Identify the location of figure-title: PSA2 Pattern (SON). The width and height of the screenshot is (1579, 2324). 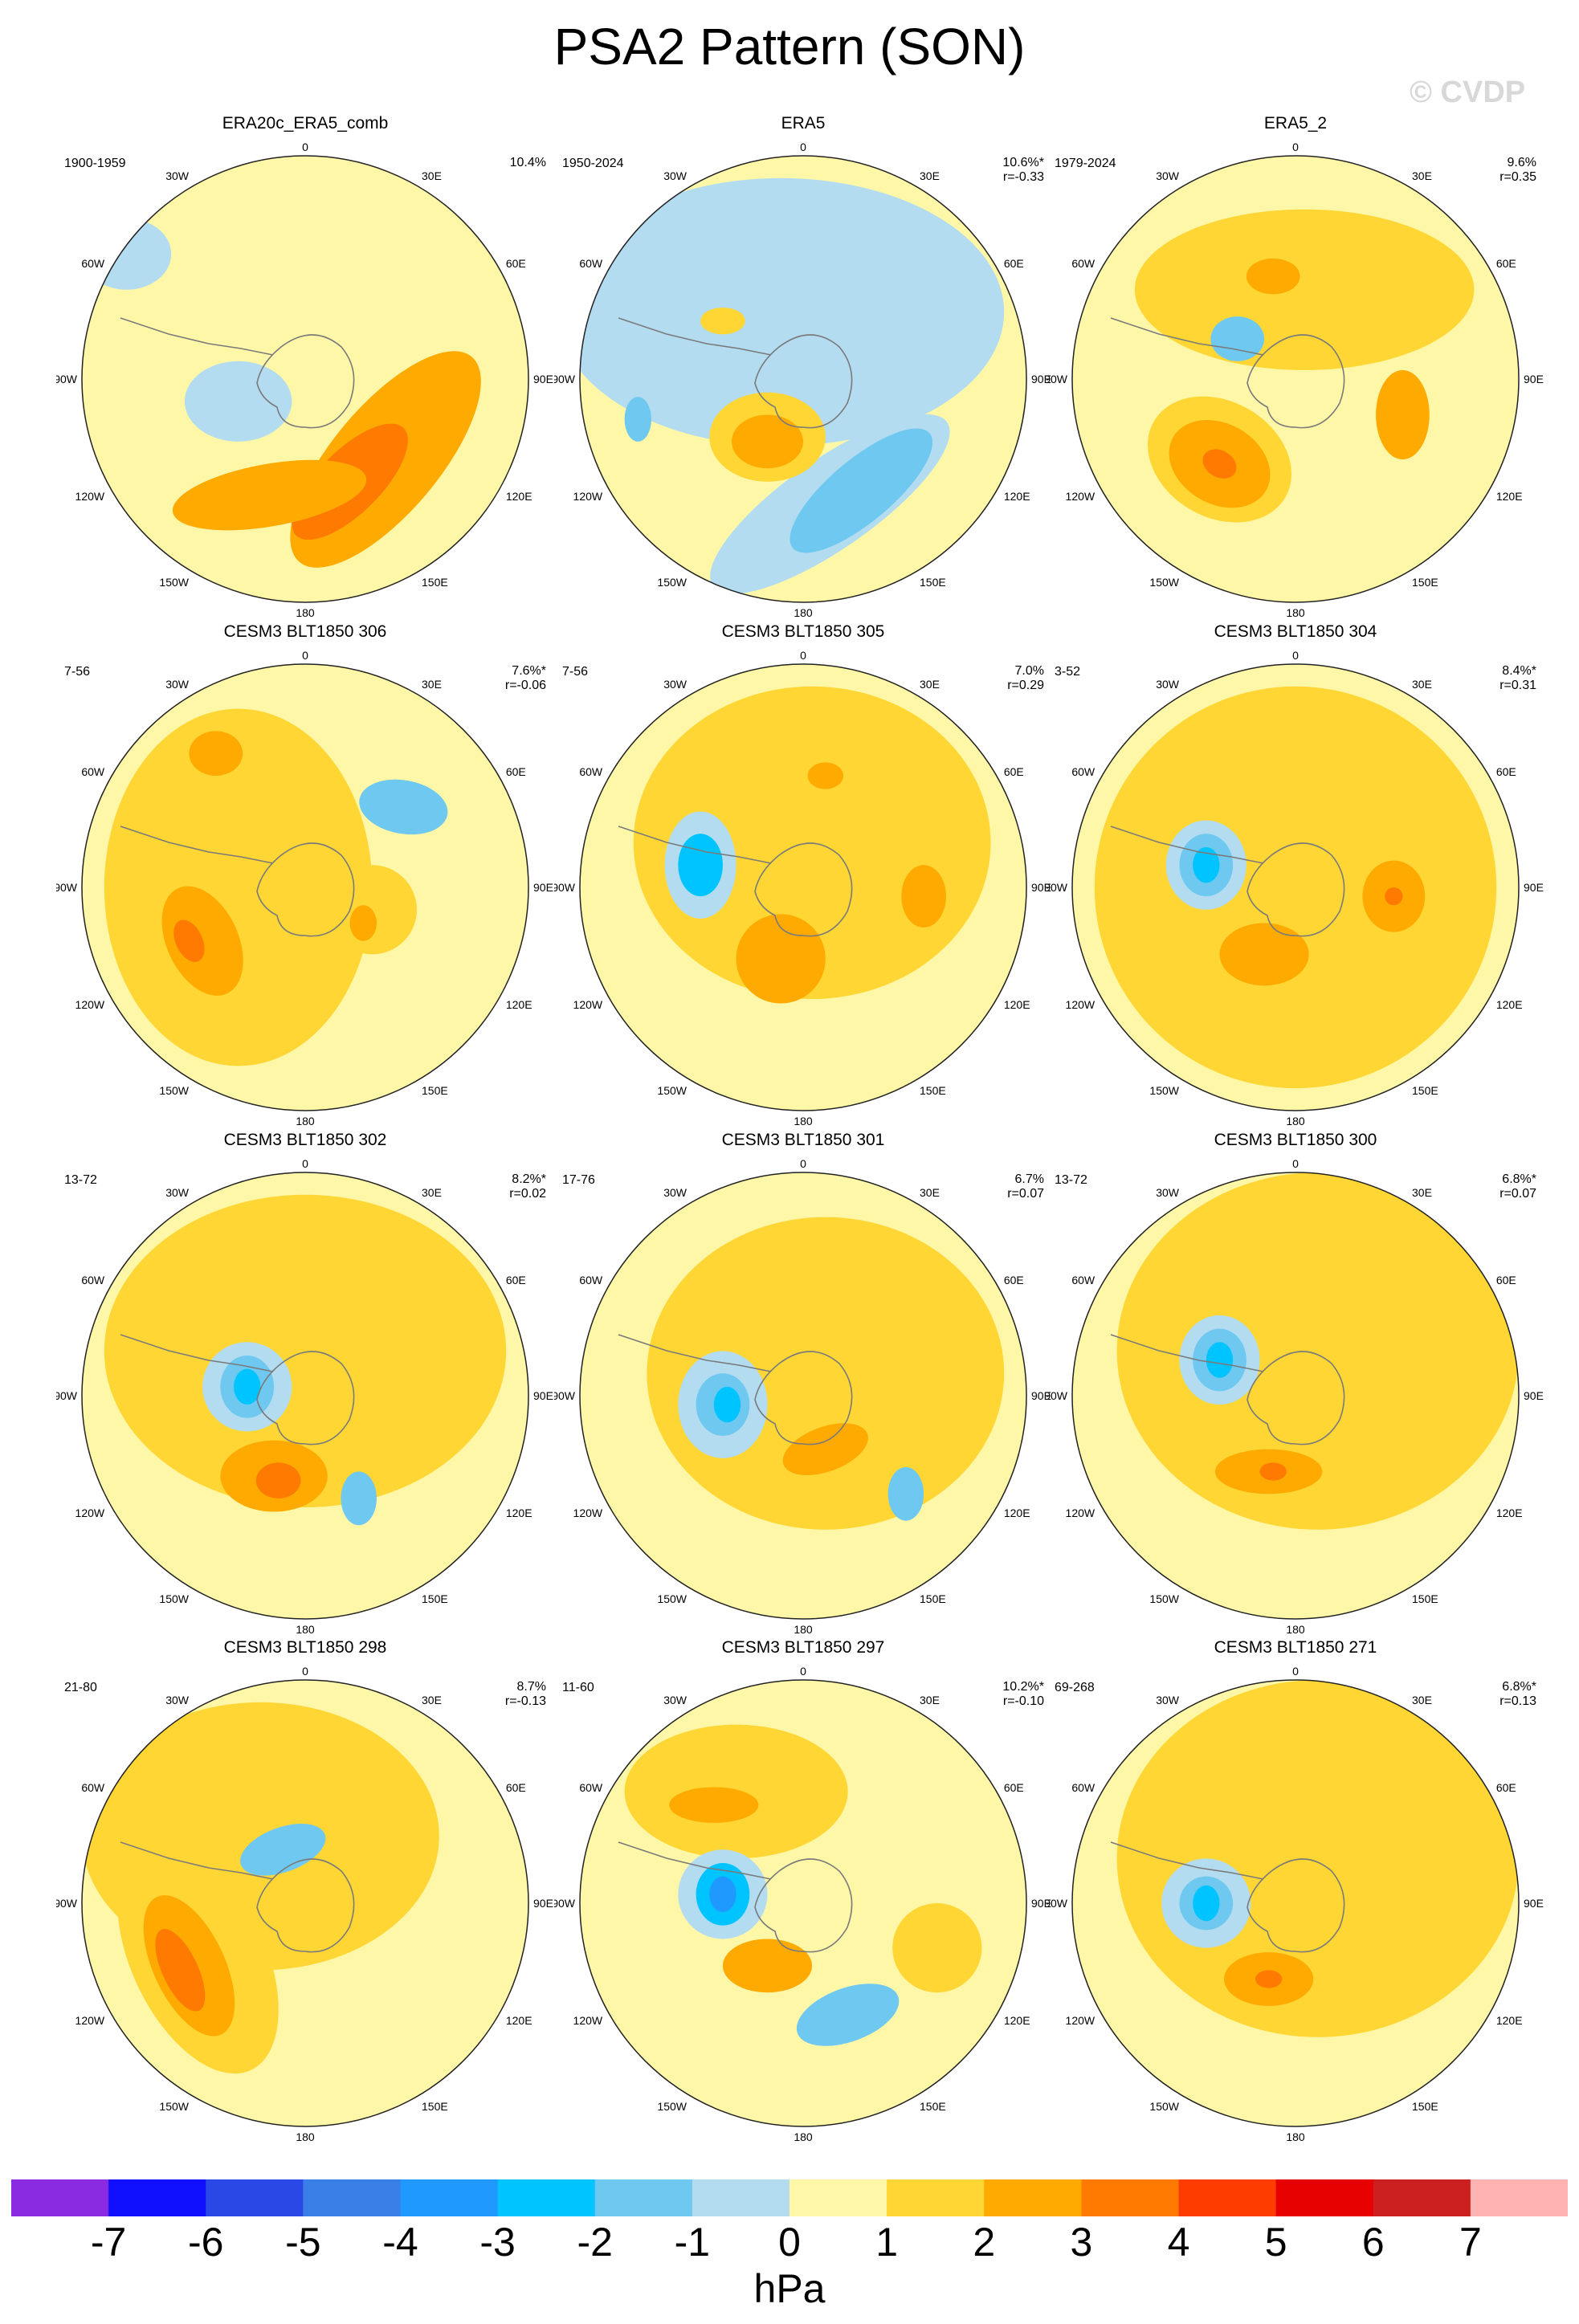
(789, 46).